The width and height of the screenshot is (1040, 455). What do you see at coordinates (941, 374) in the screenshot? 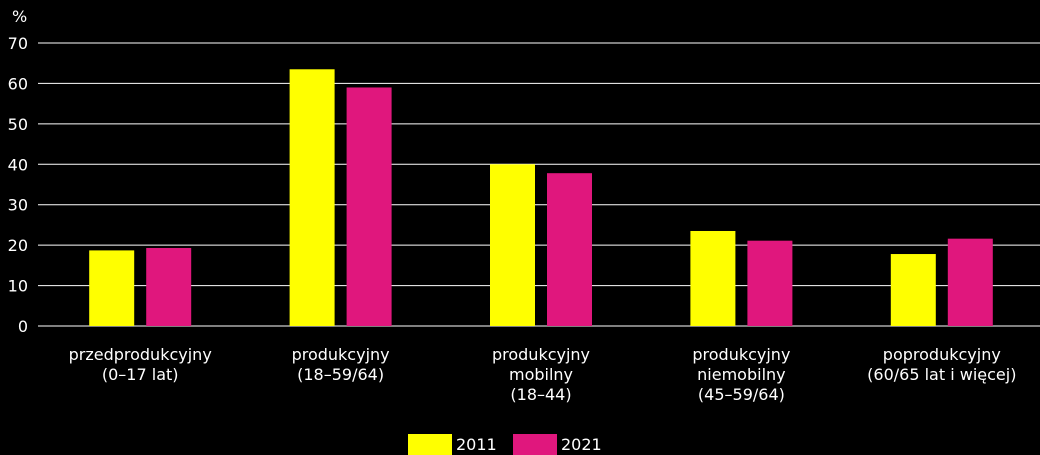
I see `category-label-line: (60/65 lat i więcej)` at bounding box center [941, 374].